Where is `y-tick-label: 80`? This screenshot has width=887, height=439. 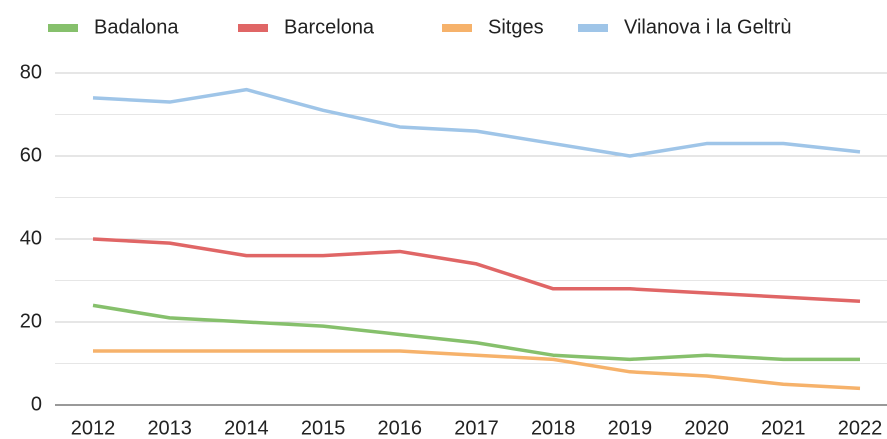
y-tick-label: 80 is located at coordinates (31, 72).